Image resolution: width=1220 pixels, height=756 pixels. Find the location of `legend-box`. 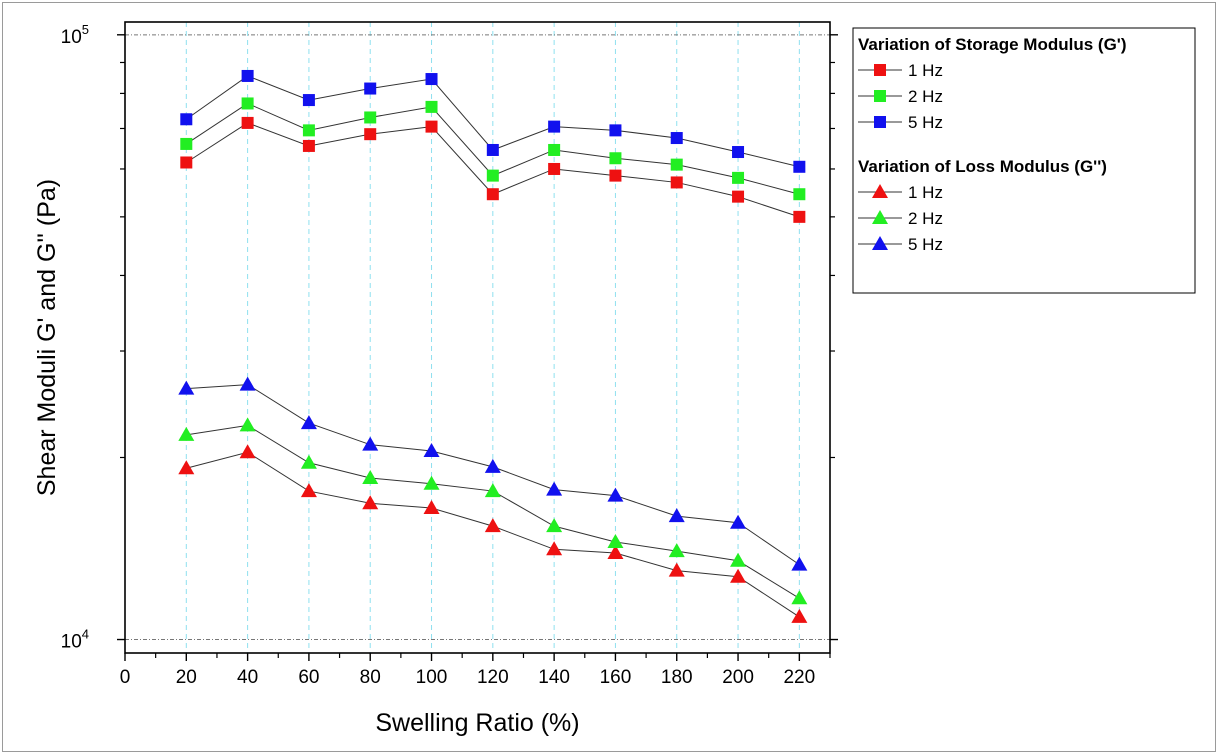

legend-box is located at coordinates (1024, 160).